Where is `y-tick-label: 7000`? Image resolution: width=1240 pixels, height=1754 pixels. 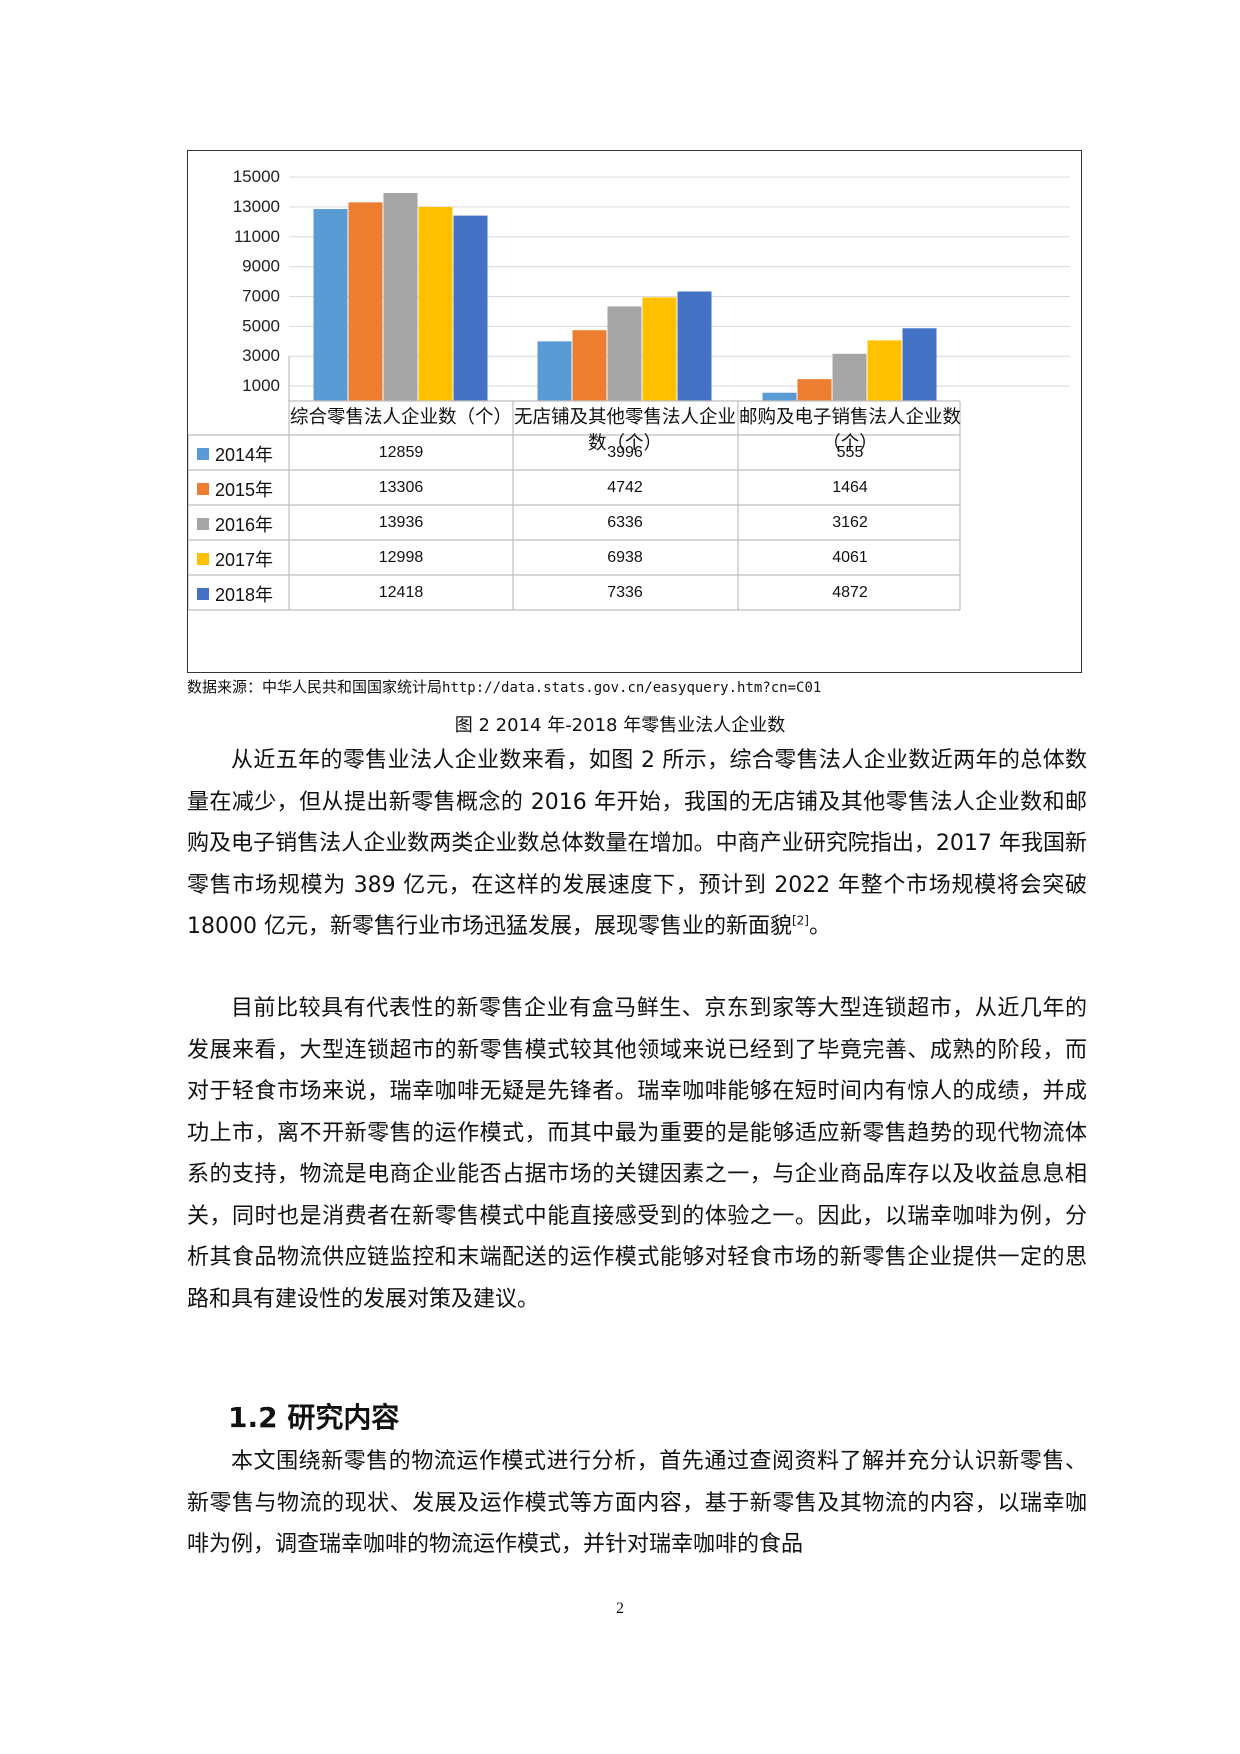 y-tick-label: 7000 is located at coordinates (261, 296).